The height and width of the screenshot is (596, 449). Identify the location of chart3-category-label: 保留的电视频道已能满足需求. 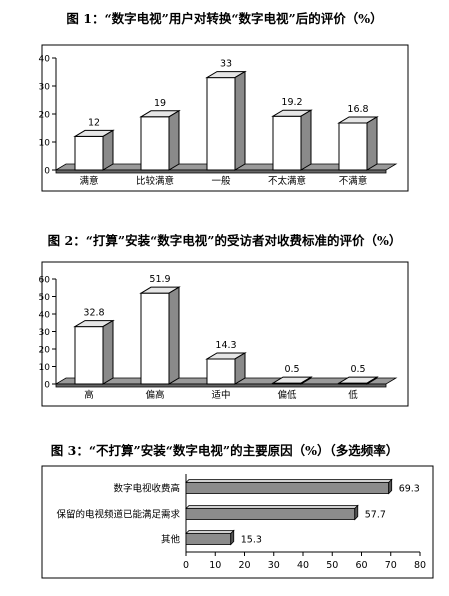
(118, 515).